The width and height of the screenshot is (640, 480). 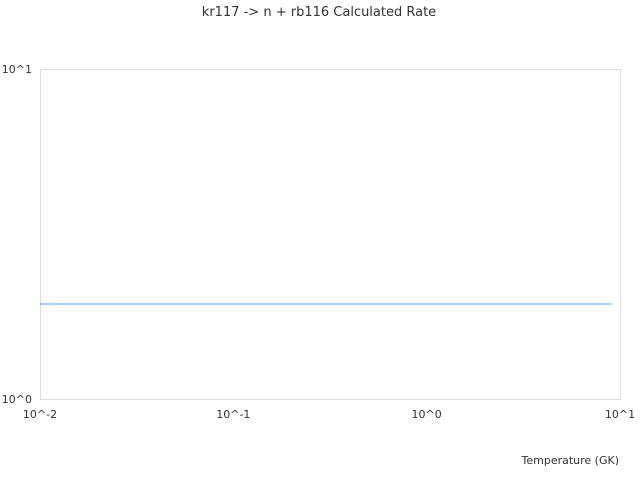 What do you see at coordinates (427, 414) in the screenshot?
I see `x-tick-label: 10^0` at bounding box center [427, 414].